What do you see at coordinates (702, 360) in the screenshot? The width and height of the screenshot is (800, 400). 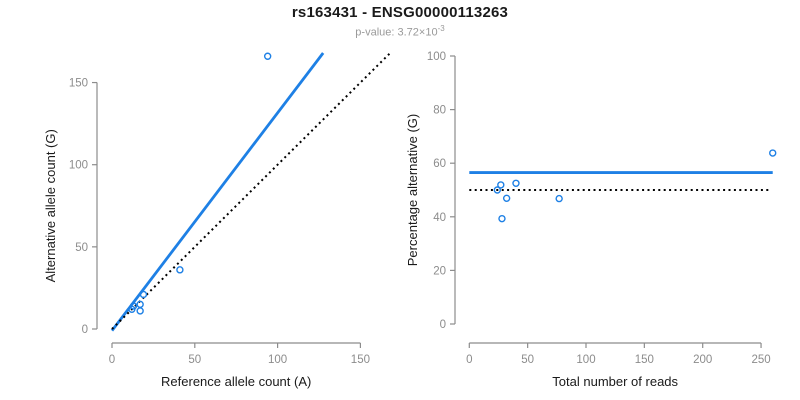 I see `x-tick-label: 200` at bounding box center [702, 360].